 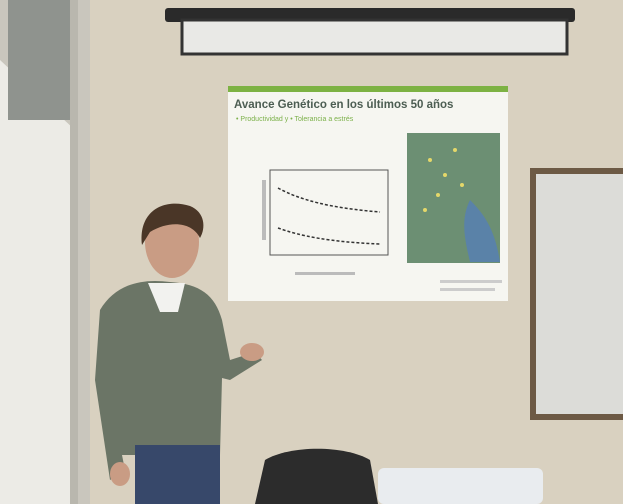 I want to click on plot-frame, so click(x=329, y=212).